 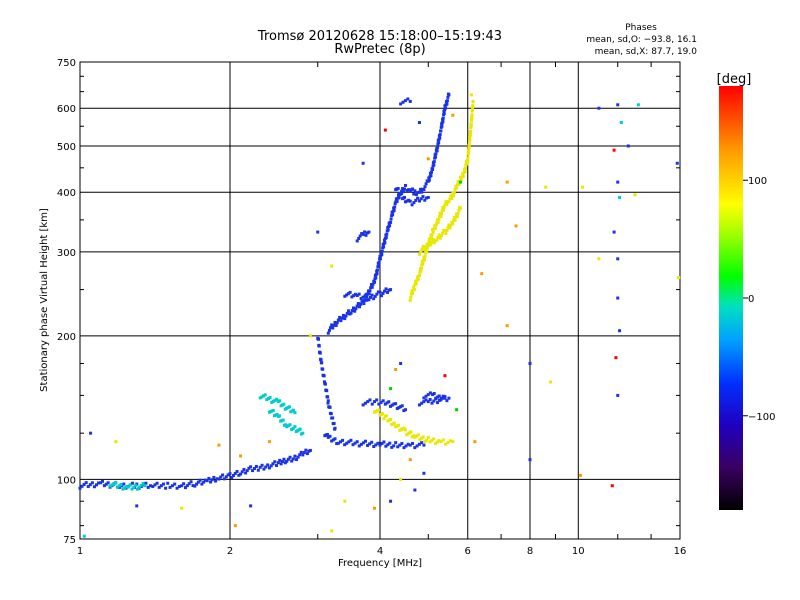 I want to click on colorbar-tick-label: −100, so click(x=761, y=417).